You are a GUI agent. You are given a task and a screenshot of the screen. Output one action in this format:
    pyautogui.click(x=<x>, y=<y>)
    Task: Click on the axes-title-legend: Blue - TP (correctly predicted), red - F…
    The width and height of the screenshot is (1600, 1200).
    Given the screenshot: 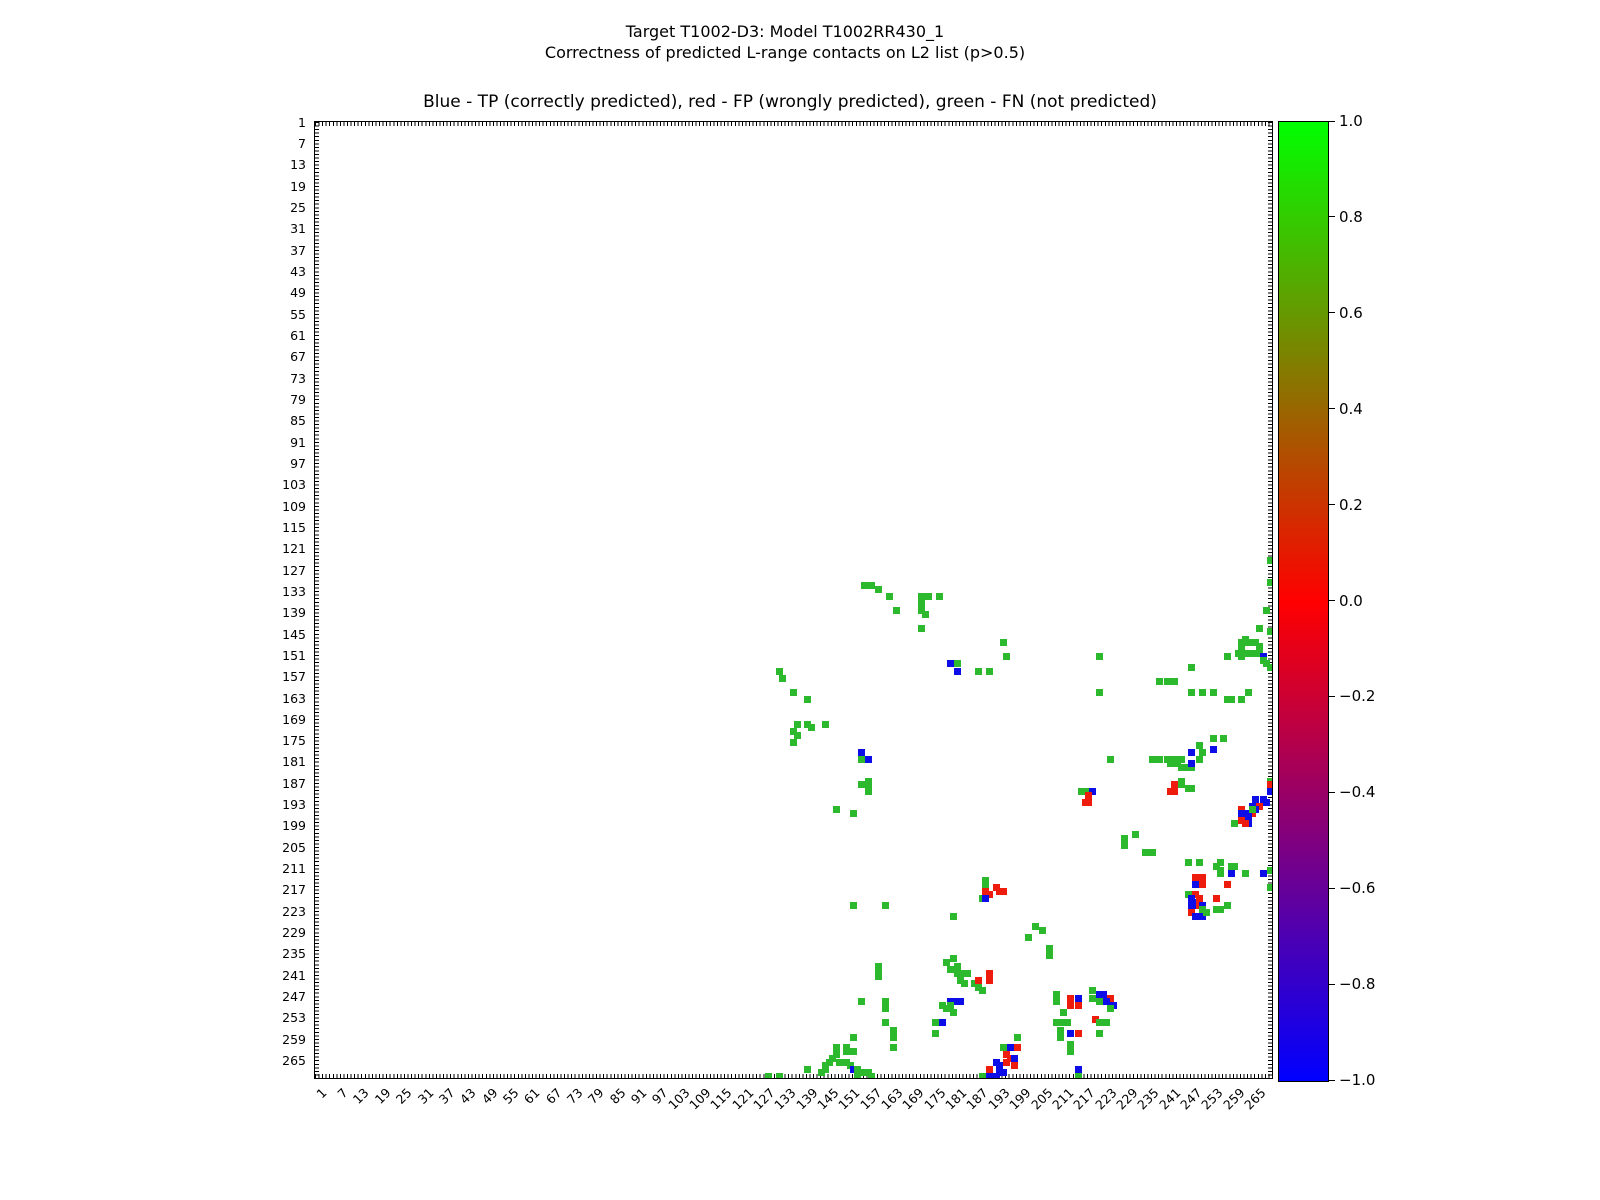 What is the action you would take?
    pyautogui.click(x=790, y=102)
    